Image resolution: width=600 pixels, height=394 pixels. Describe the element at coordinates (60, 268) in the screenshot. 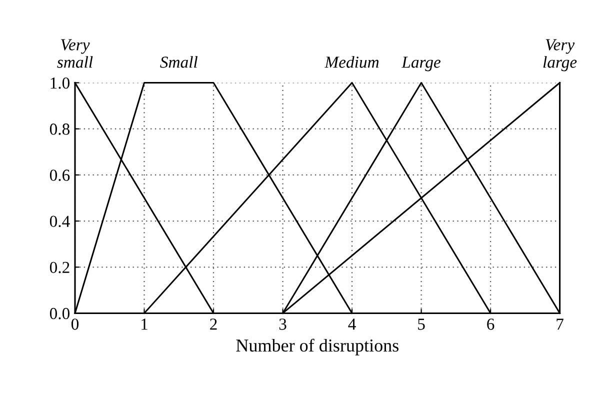

I see `y-tick-label: 0.2` at that location.